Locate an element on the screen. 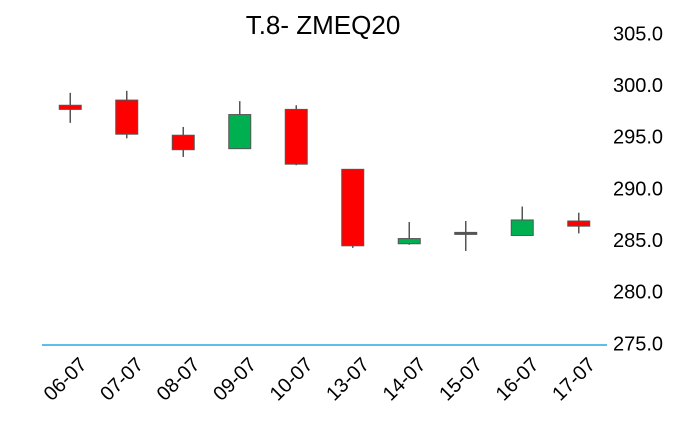  y-tick-label: 300.0 is located at coordinates (638, 86).